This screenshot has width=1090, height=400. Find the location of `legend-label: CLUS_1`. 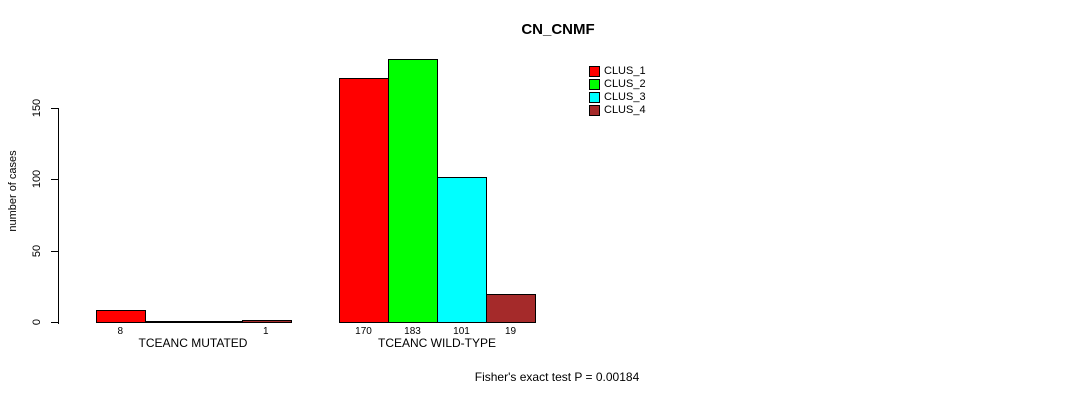

legend-label: CLUS_1 is located at coordinates (625, 71).